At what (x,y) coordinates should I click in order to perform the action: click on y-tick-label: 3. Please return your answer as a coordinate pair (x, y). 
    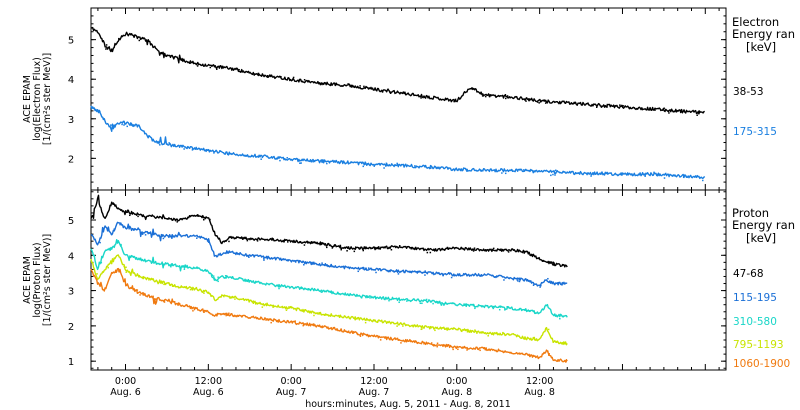
    Looking at the image, I should click on (71, 292).